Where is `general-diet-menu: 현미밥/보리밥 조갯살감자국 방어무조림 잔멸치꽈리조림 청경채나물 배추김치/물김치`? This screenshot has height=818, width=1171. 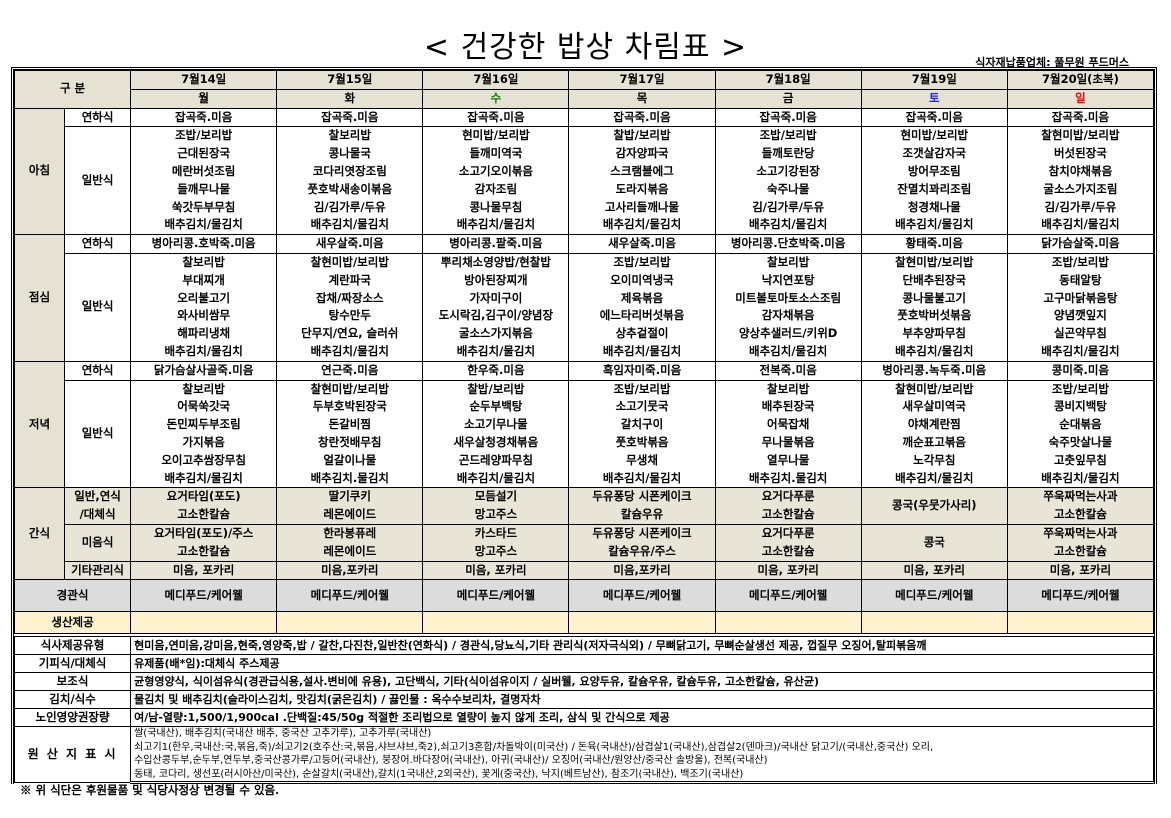 general-diet-menu: 현미밥/보리밥 조갯살감자국 방어무조림 잔멸치꽈리조림 청경채나물 배추김치/물김치 is located at coordinates (934, 181).